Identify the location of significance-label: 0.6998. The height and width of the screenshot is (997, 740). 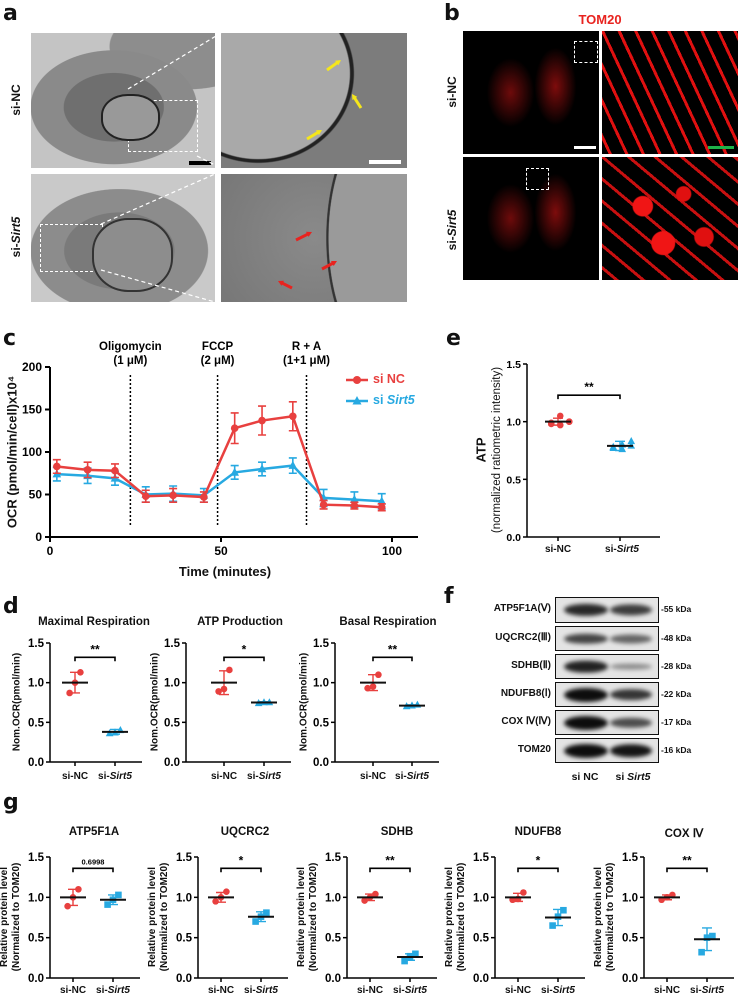
(93, 861).